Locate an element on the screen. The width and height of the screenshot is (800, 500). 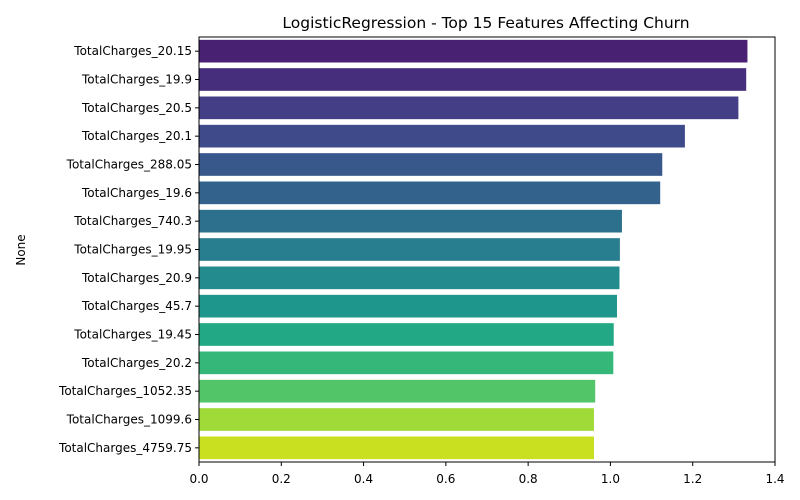
x-tick-label: 0.2 is located at coordinates (281, 479).